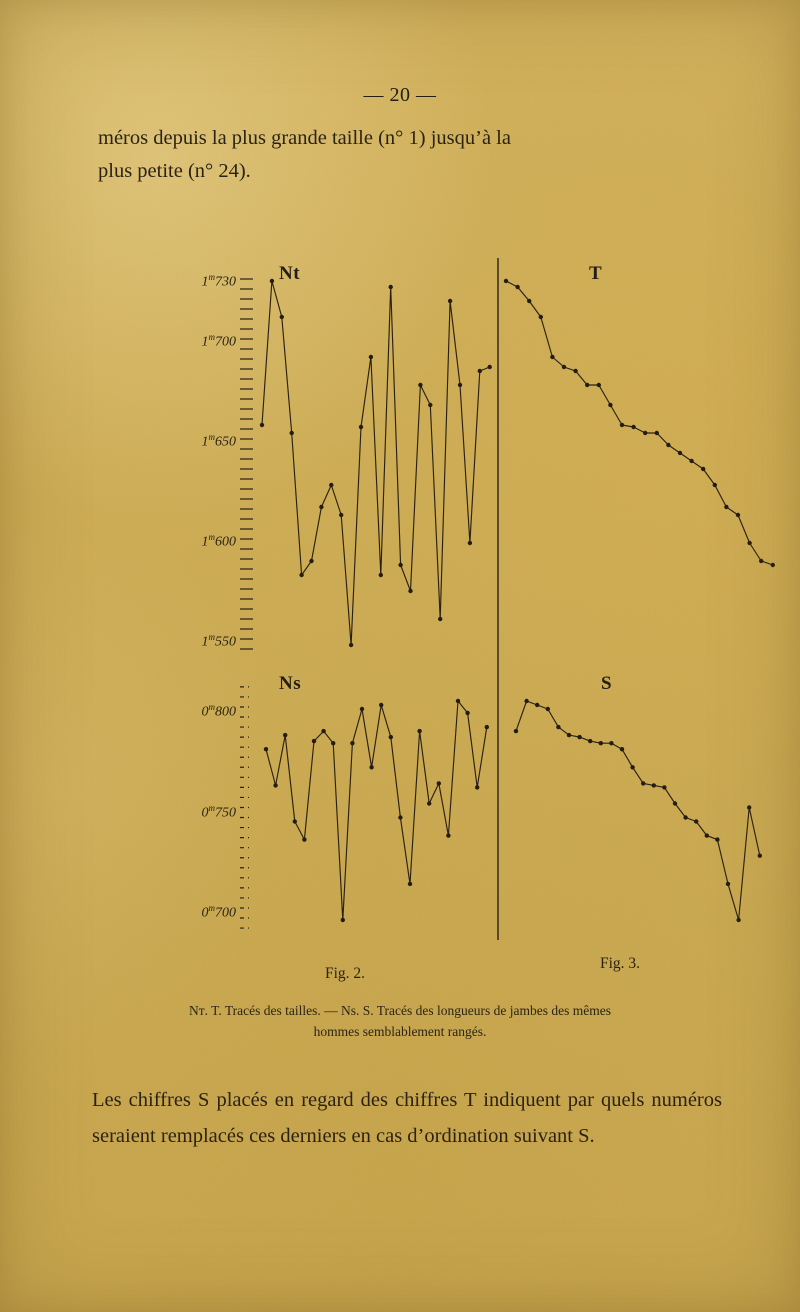  Describe the element at coordinates (174, 171) in the screenshot. I see `paragraph-top-line2: plus petite (n° 24).` at that location.